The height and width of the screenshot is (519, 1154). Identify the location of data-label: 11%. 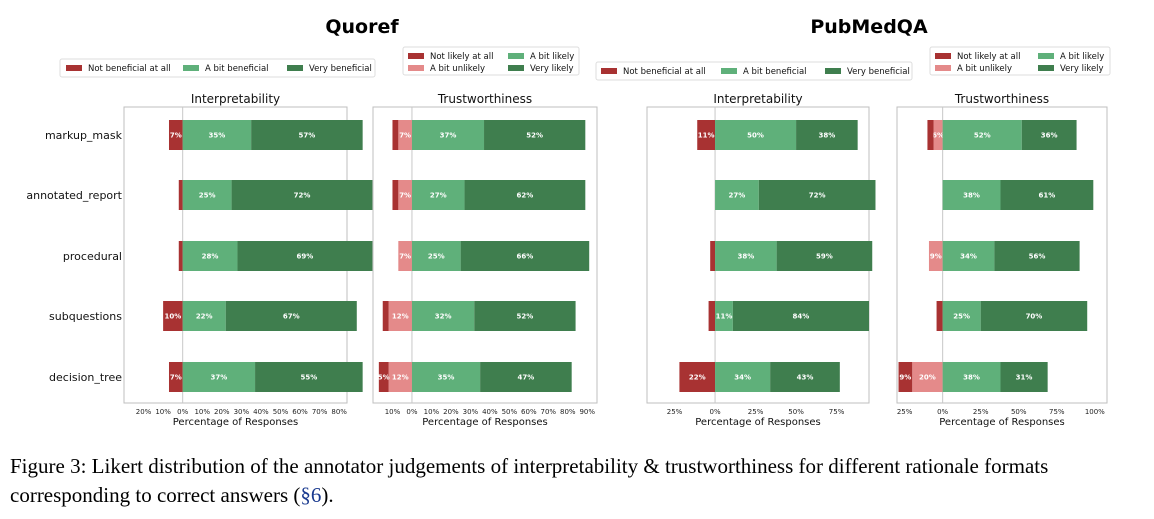
(706, 136).